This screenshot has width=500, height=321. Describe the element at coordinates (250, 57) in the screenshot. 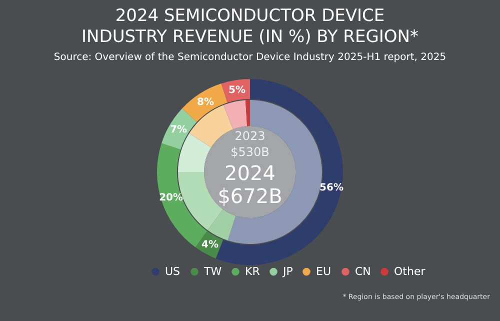

I see `chart-subtitle: Source: Overview of the Semiconductor Device Industry 2025-H1 report, 2025` at that location.